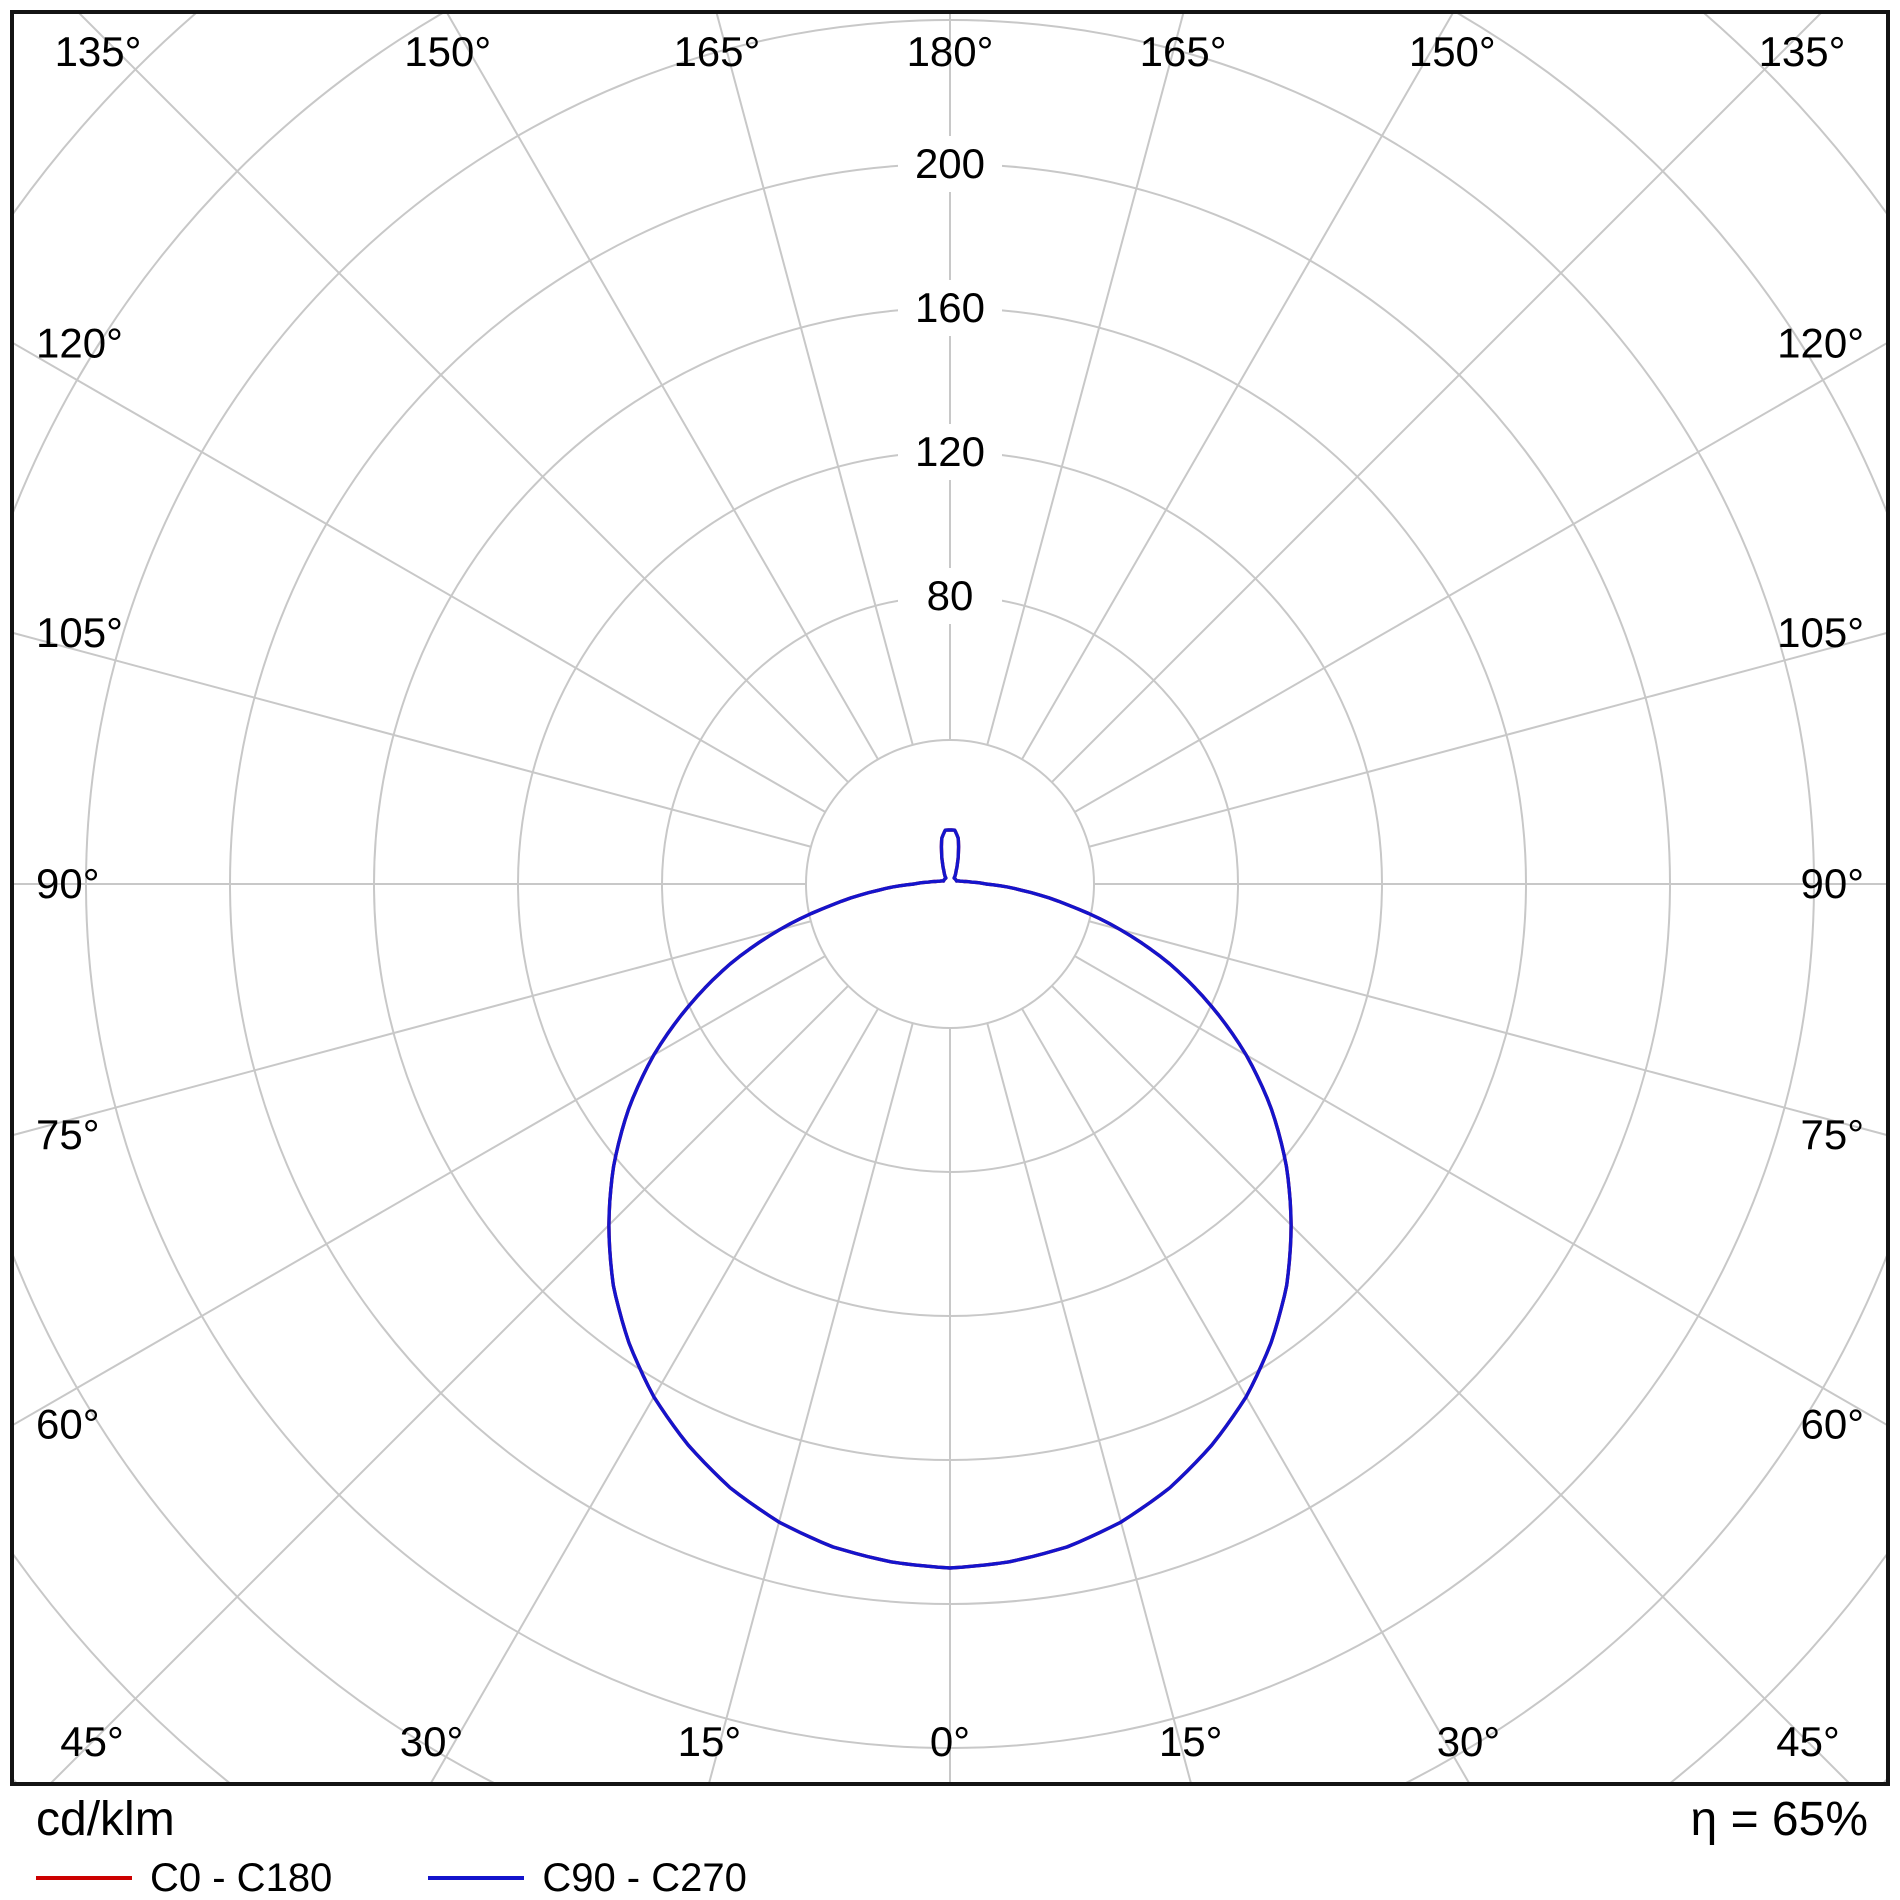  Describe the element at coordinates (644, 1878) in the screenshot. I see `legend-label-c90-c270: C90 - C270` at that location.